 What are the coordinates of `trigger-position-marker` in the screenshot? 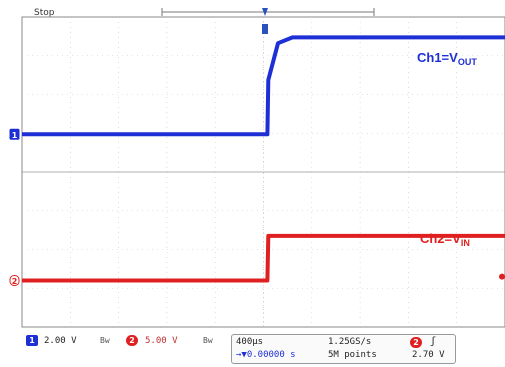 It's located at (265, 12).